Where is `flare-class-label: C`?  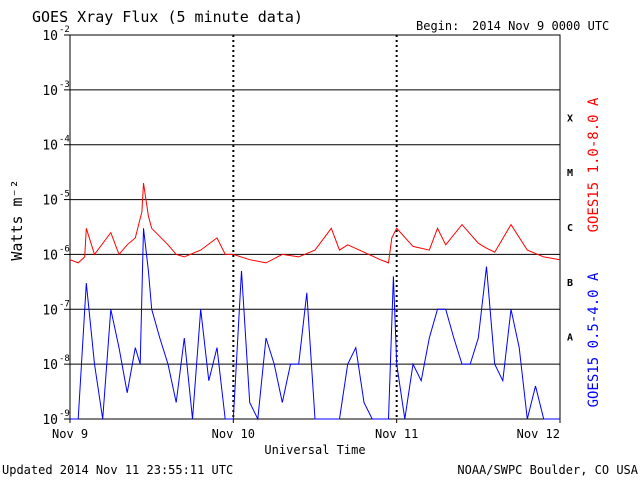
flare-class-label: C is located at coordinates (570, 228).